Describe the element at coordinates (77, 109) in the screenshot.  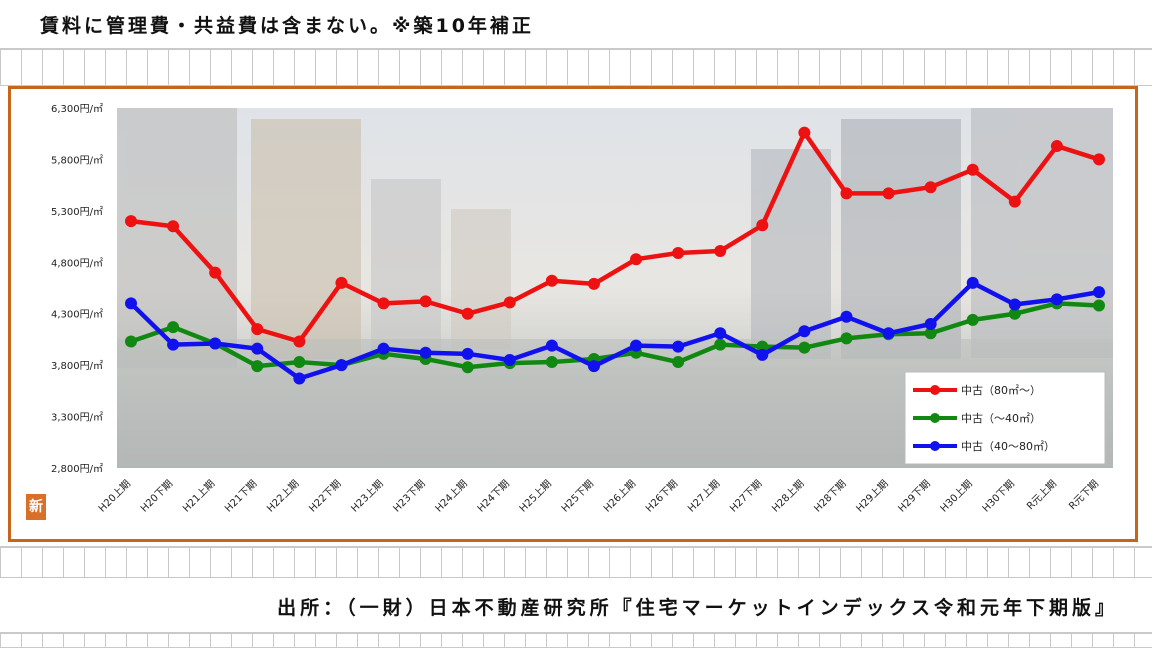
I see `y-tick-label: 6,300円/㎡` at that location.